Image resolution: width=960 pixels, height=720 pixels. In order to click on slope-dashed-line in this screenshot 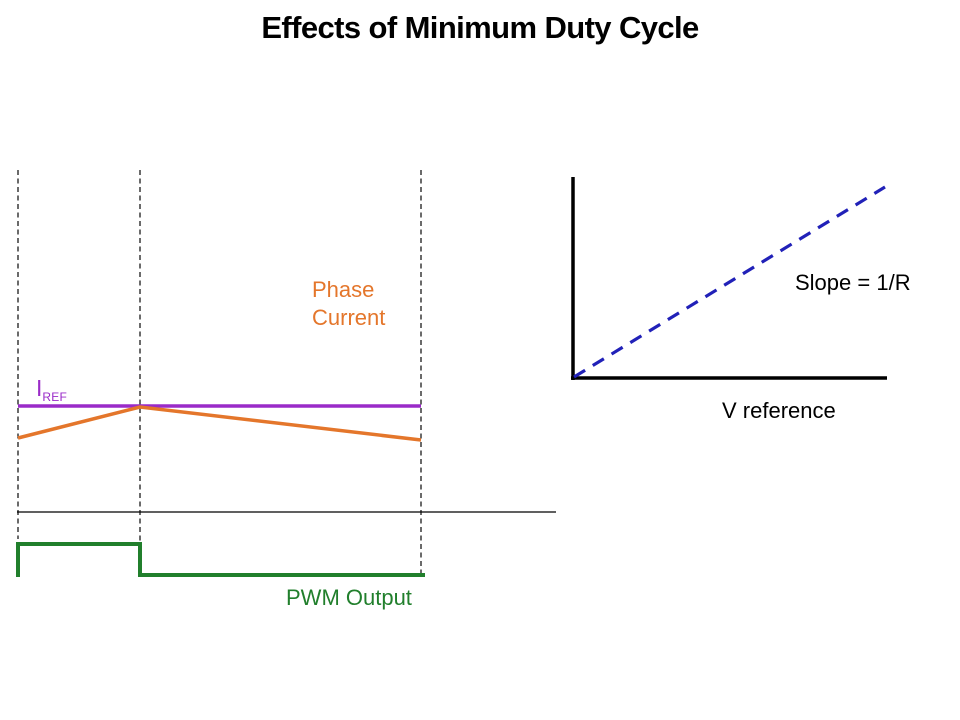, I will do `click(729, 282)`.